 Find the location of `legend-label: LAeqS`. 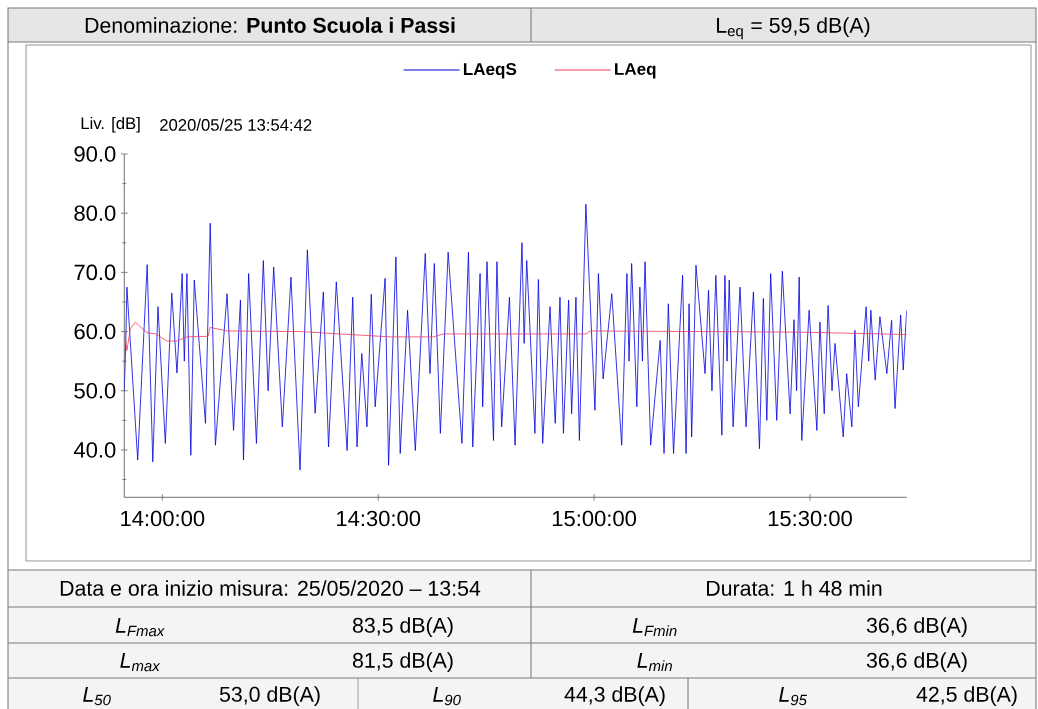

legend-label: LAeqS is located at coordinates (490, 71).